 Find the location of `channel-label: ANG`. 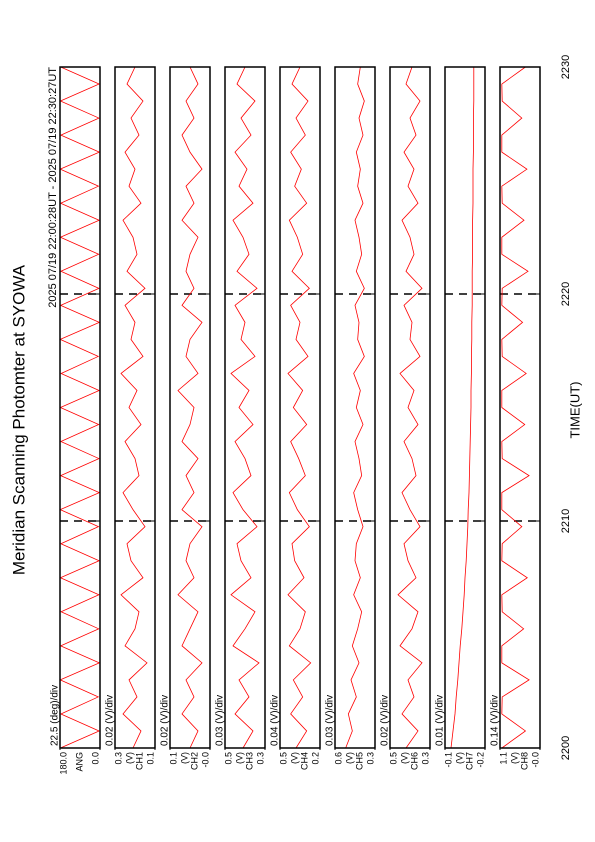

channel-label: ANG is located at coordinates (79, 762).